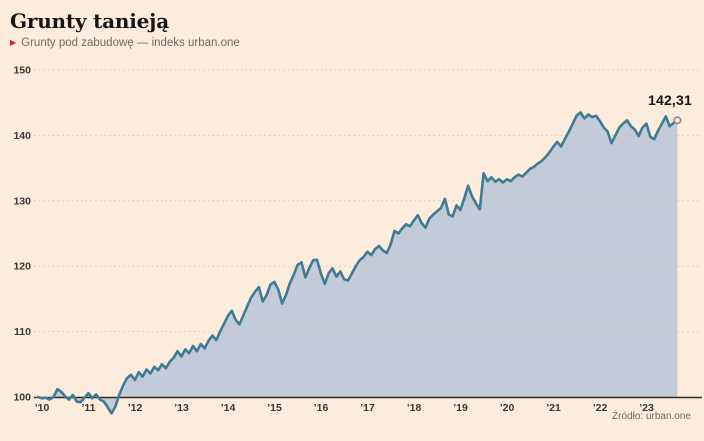 Image resolution: width=704 pixels, height=441 pixels. Describe the element at coordinates (321, 408) in the screenshot. I see `x-tick-label-16: ’16` at that location.